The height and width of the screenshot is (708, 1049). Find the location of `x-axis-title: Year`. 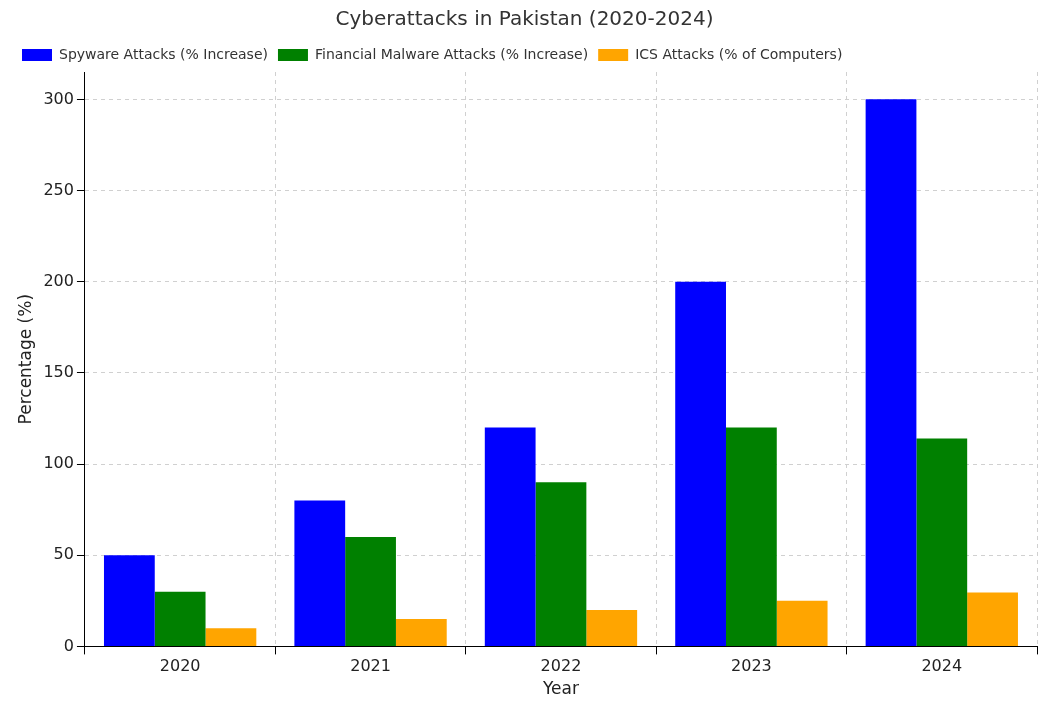

x-axis-title: Year is located at coordinates (560, 688).